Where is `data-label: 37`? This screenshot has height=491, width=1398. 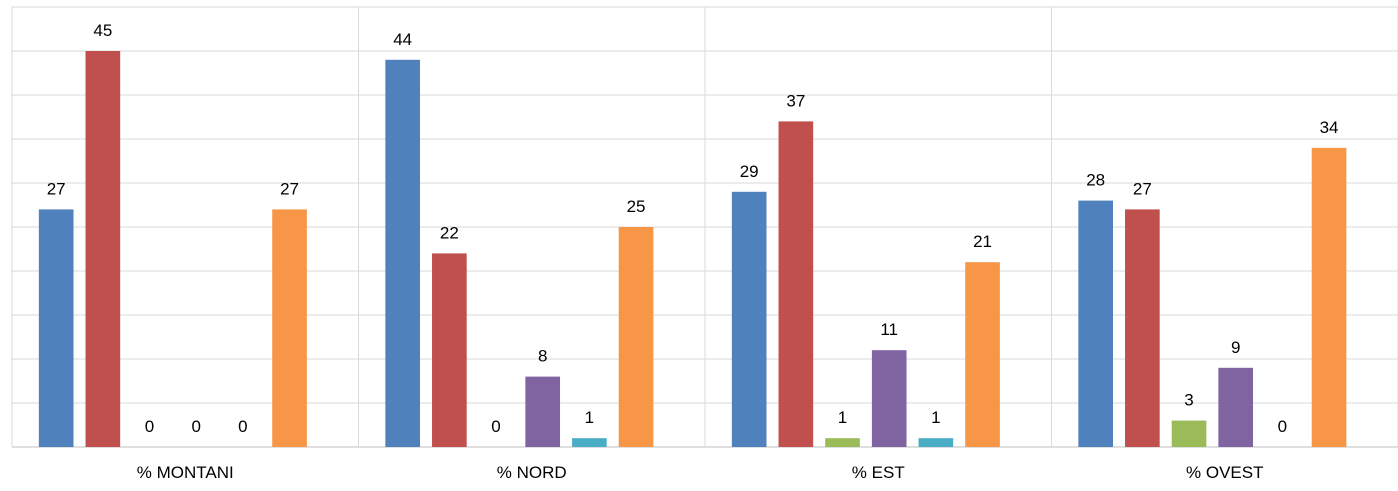 data-label: 37 is located at coordinates (795, 100).